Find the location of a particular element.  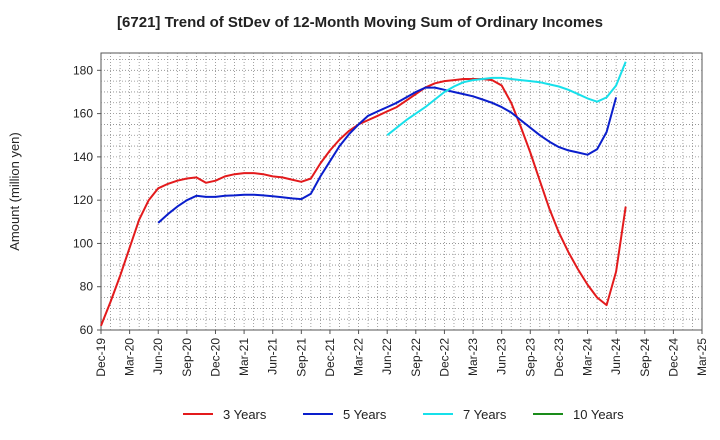

legend-label: 7 Years is located at coordinates (485, 414).